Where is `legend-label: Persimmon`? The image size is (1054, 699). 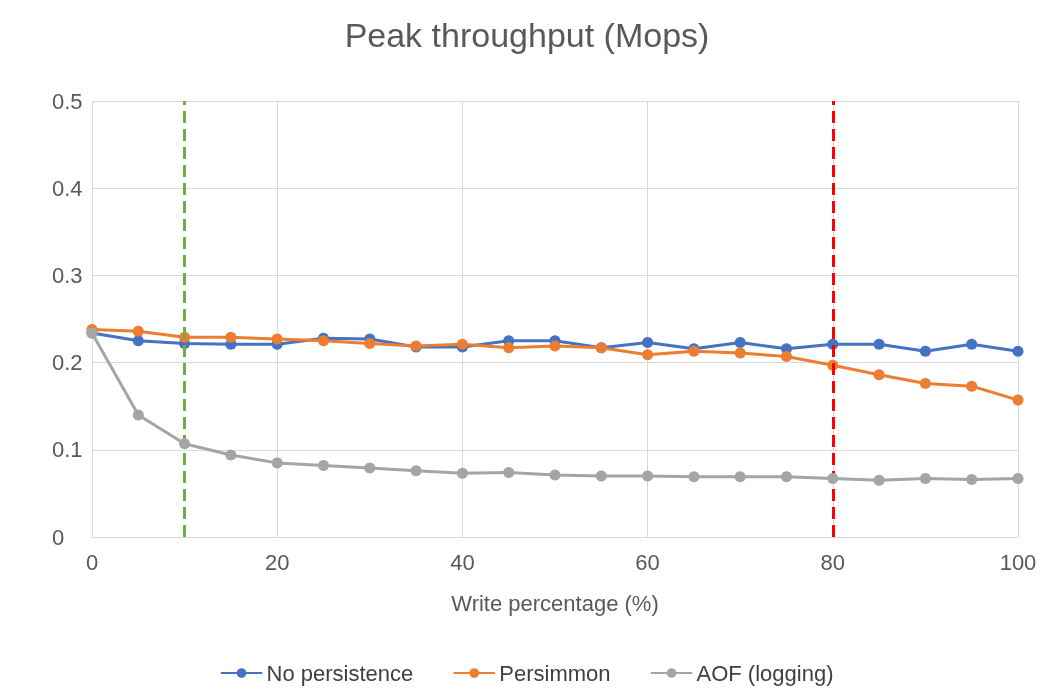
legend-label: Persimmon is located at coordinates (555, 673).